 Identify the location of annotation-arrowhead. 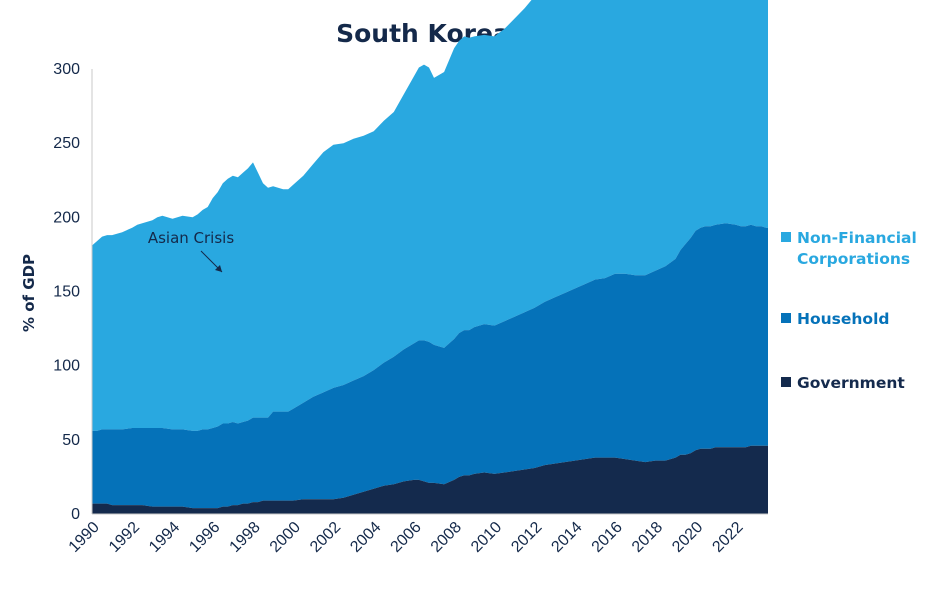
(218, 268).